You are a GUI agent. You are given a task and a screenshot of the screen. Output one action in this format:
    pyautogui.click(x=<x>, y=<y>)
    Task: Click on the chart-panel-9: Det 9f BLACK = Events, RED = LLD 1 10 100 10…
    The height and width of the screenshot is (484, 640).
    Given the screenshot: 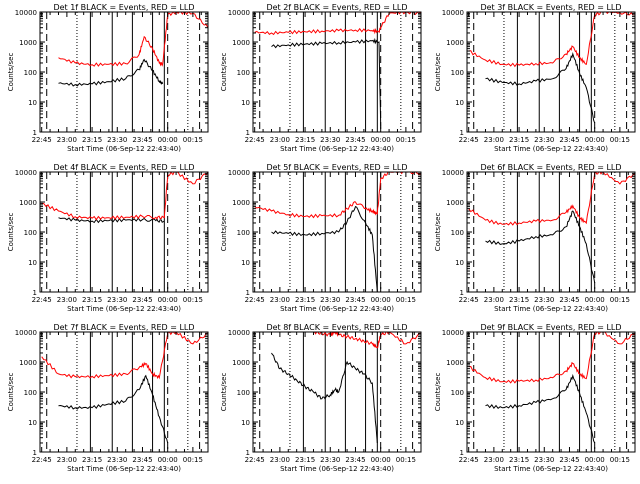 What is the action you would take?
    pyautogui.click(x=535, y=398)
    